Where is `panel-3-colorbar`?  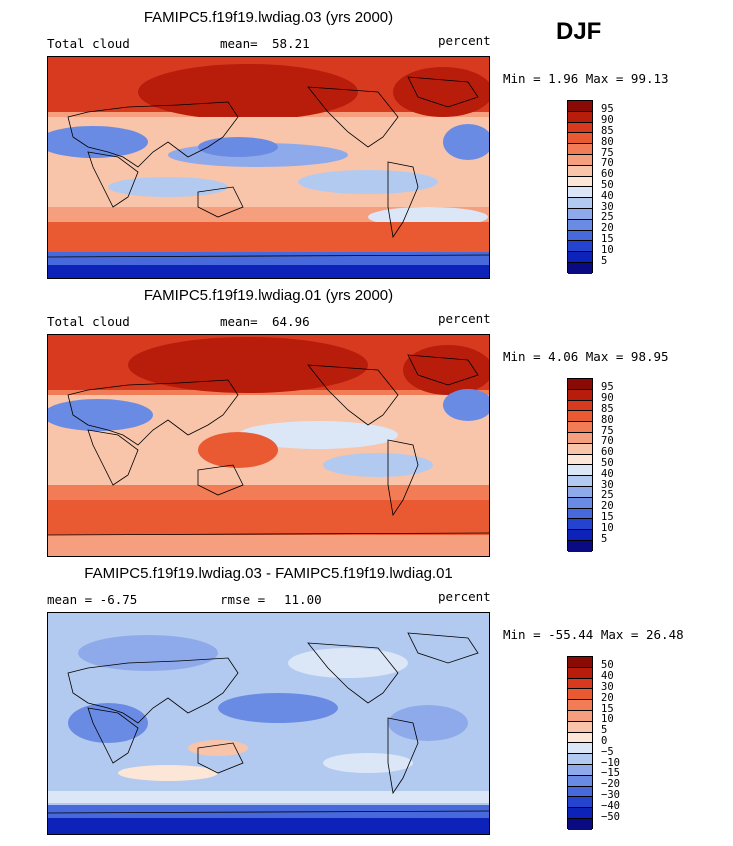 panel-3-colorbar is located at coordinates (580, 743).